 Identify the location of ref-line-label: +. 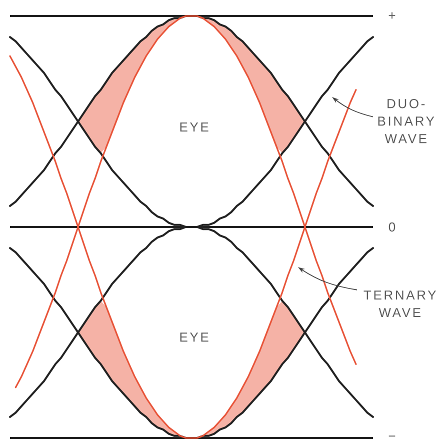
(392, 15).